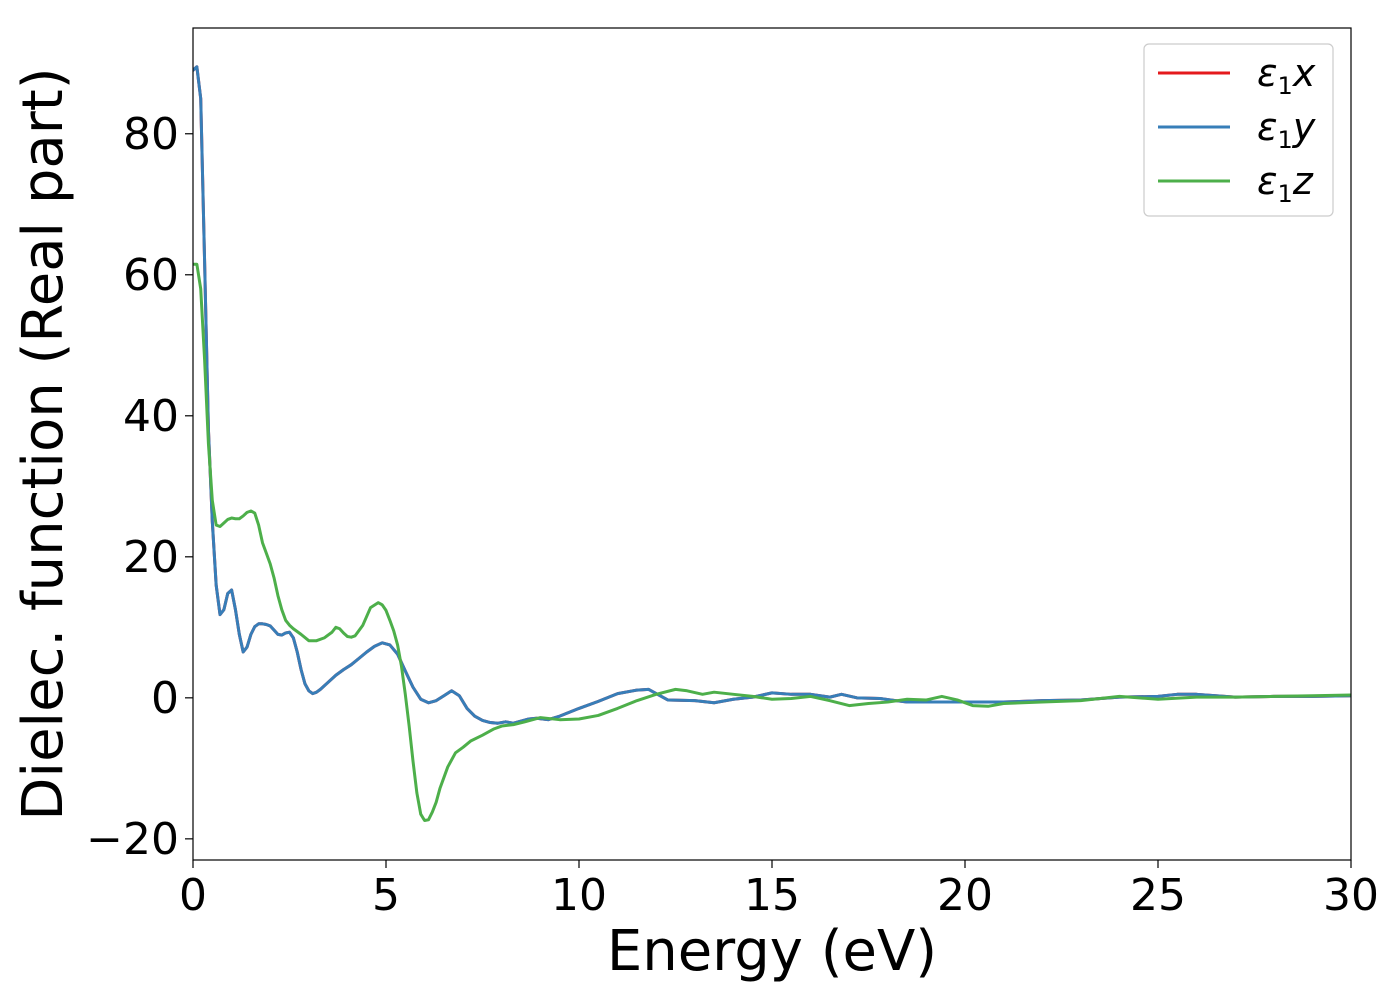 This screenshot has width=1400, height=1000. What do you see at coordinates (151, 275) in the screenshot?
I see `y-tick-label: 60` at bounding box center [151, 275].